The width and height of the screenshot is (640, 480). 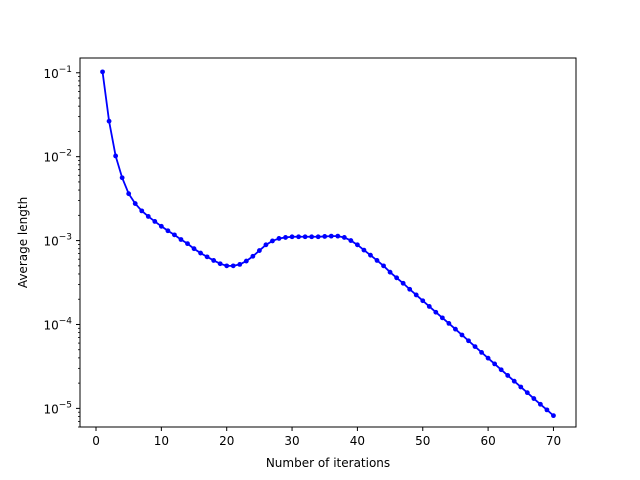 I want to click on y-axis-label: Average length, so click(x=23, y=242).